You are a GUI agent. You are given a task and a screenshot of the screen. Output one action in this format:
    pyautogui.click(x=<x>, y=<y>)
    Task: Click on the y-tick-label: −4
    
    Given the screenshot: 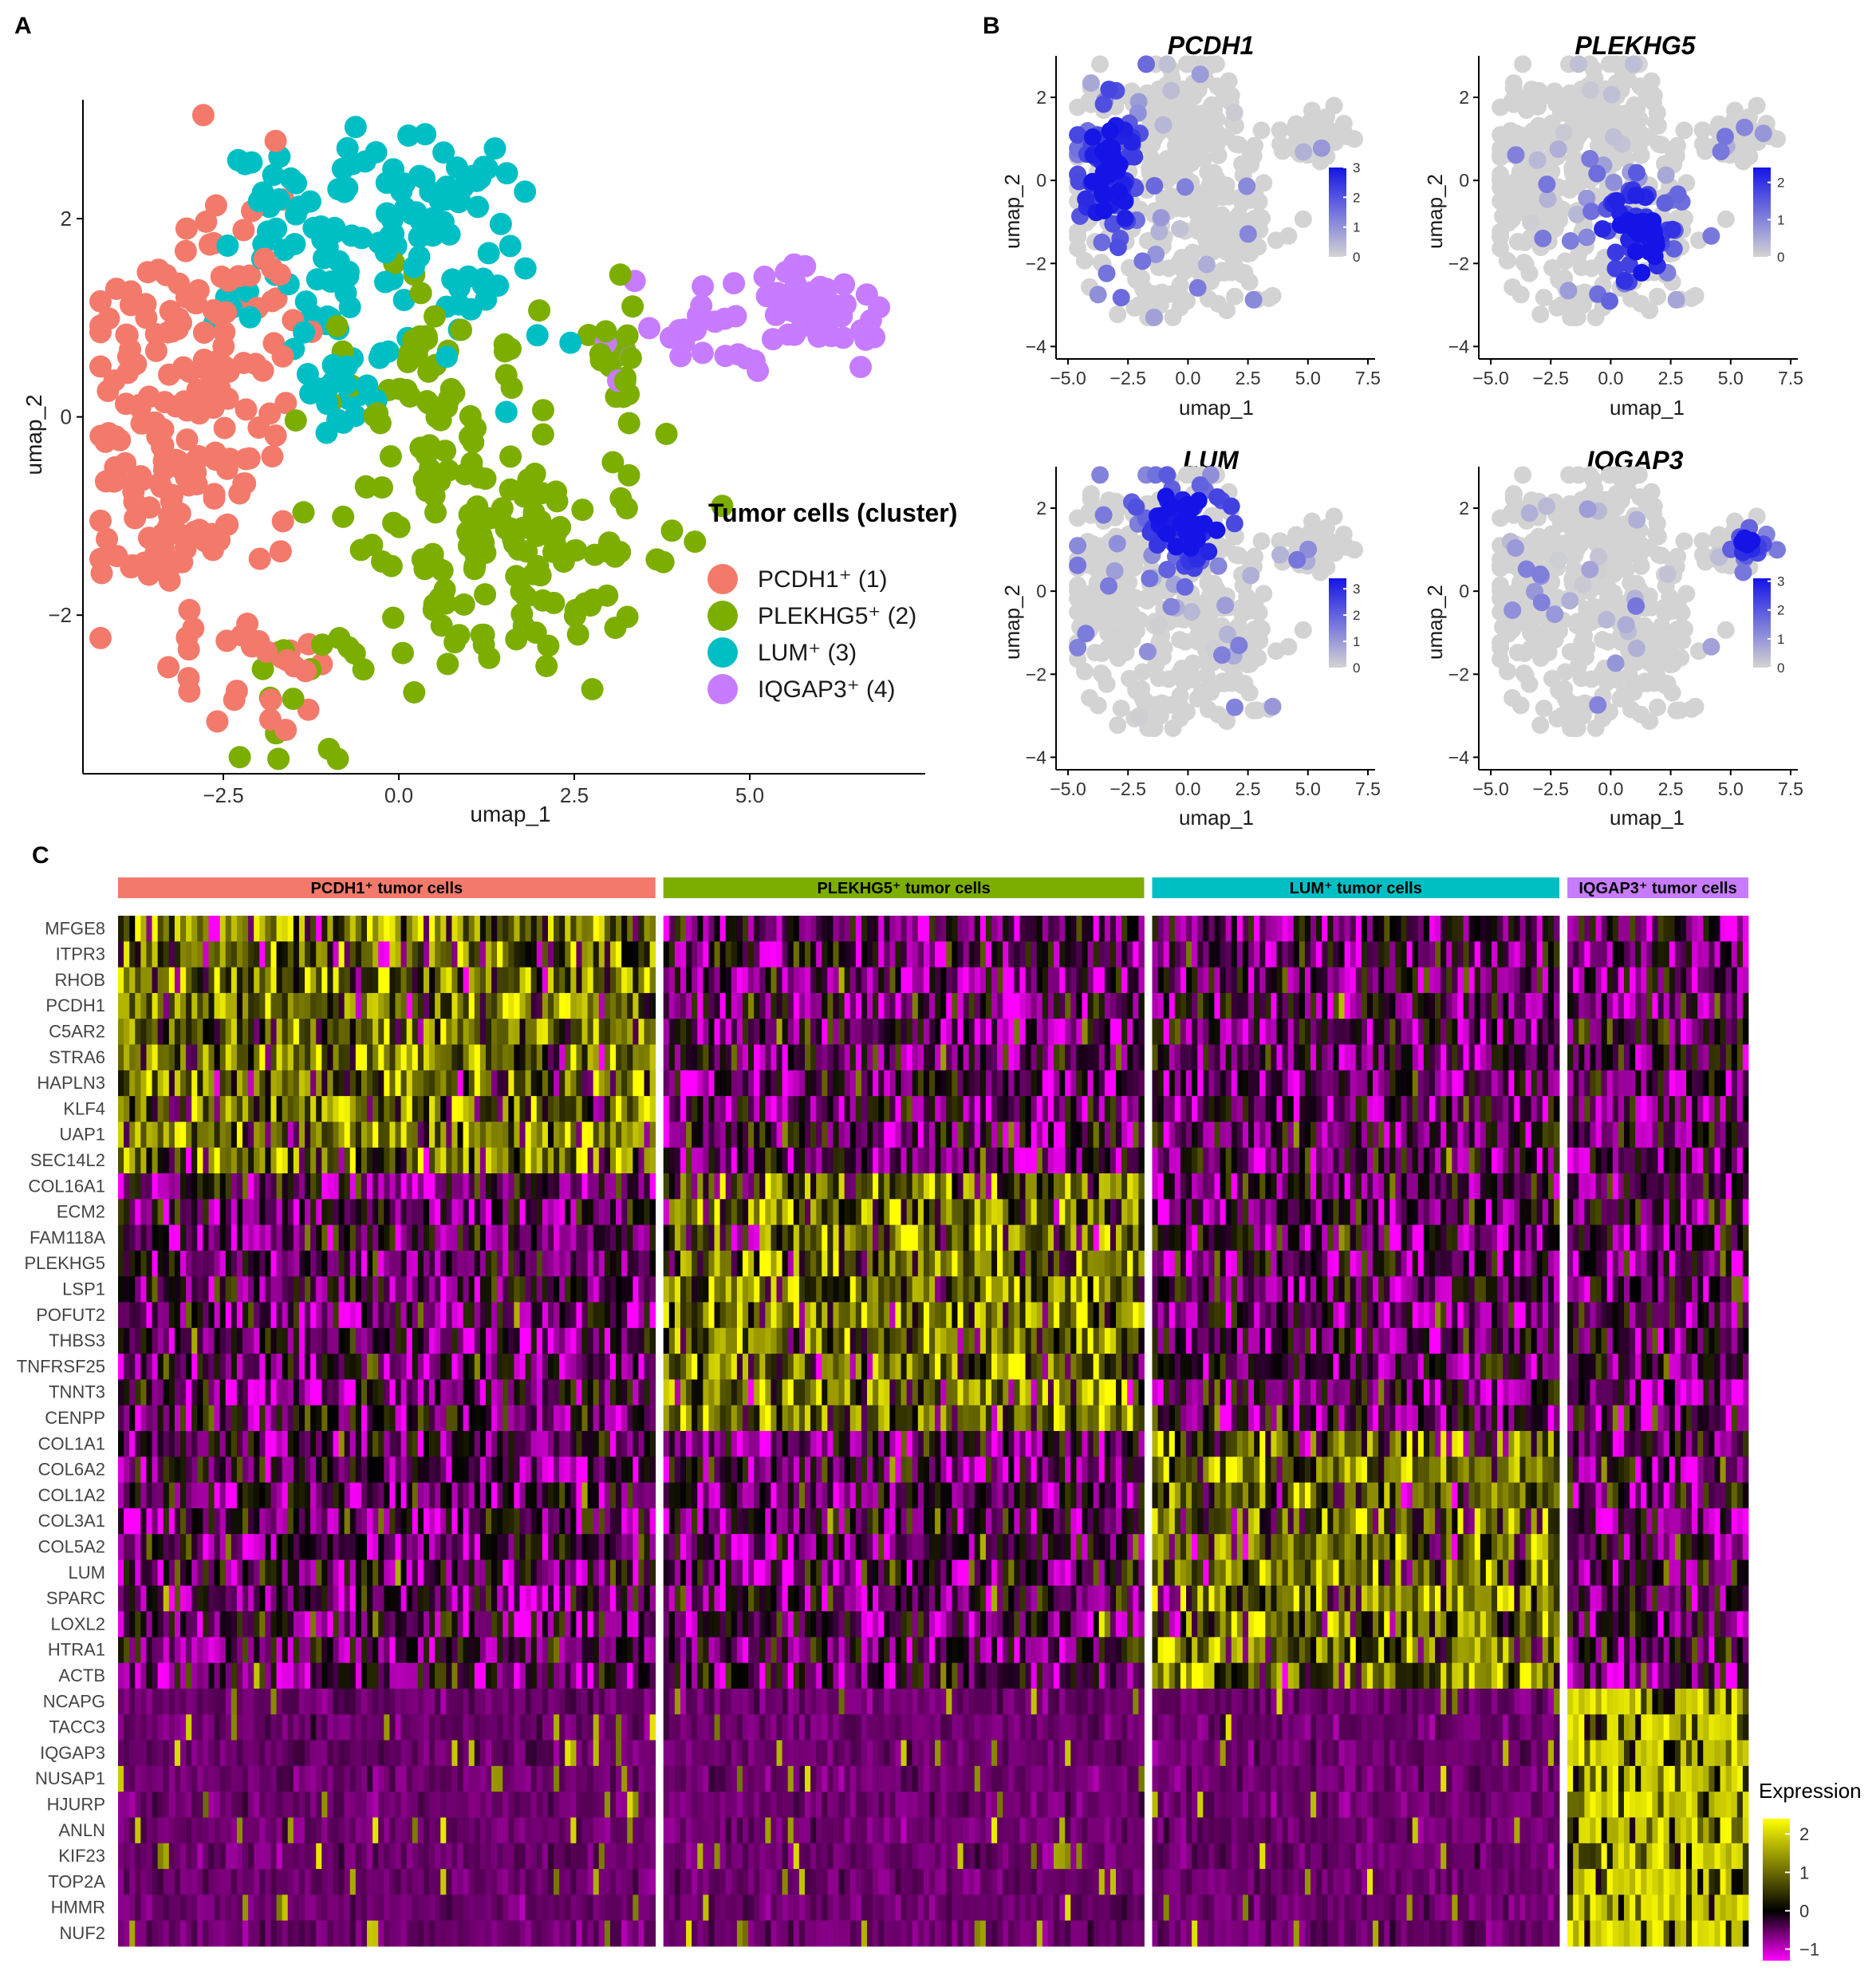 What is the action you would take?
    pyautogui.click(x=1459, y=757)
    